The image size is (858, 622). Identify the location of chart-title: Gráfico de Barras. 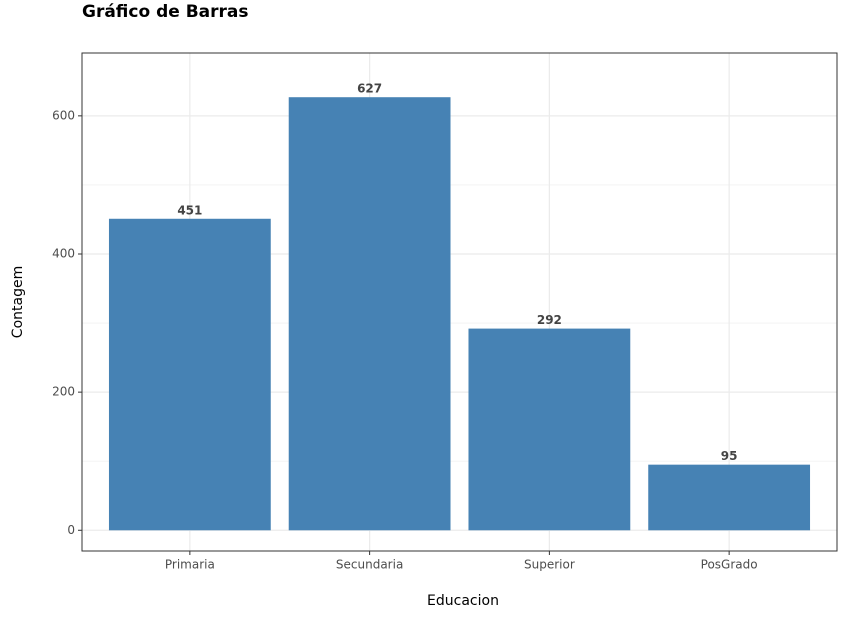
(165, 12).